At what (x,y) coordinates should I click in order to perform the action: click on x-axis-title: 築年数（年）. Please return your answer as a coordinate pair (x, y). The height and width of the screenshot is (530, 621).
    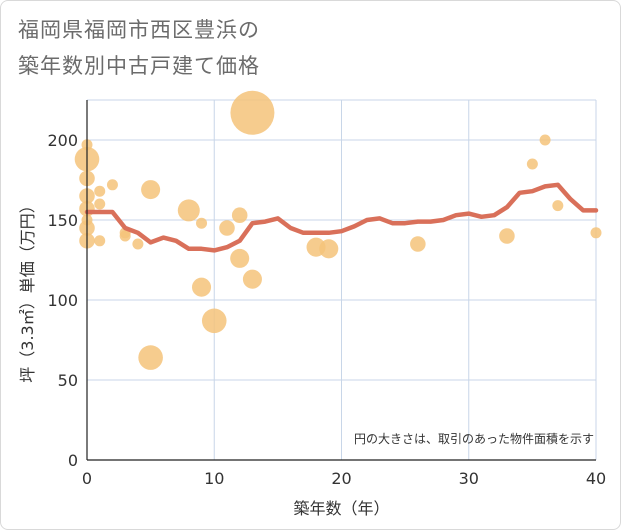
    Looking at the image, I should click on (341, 508).